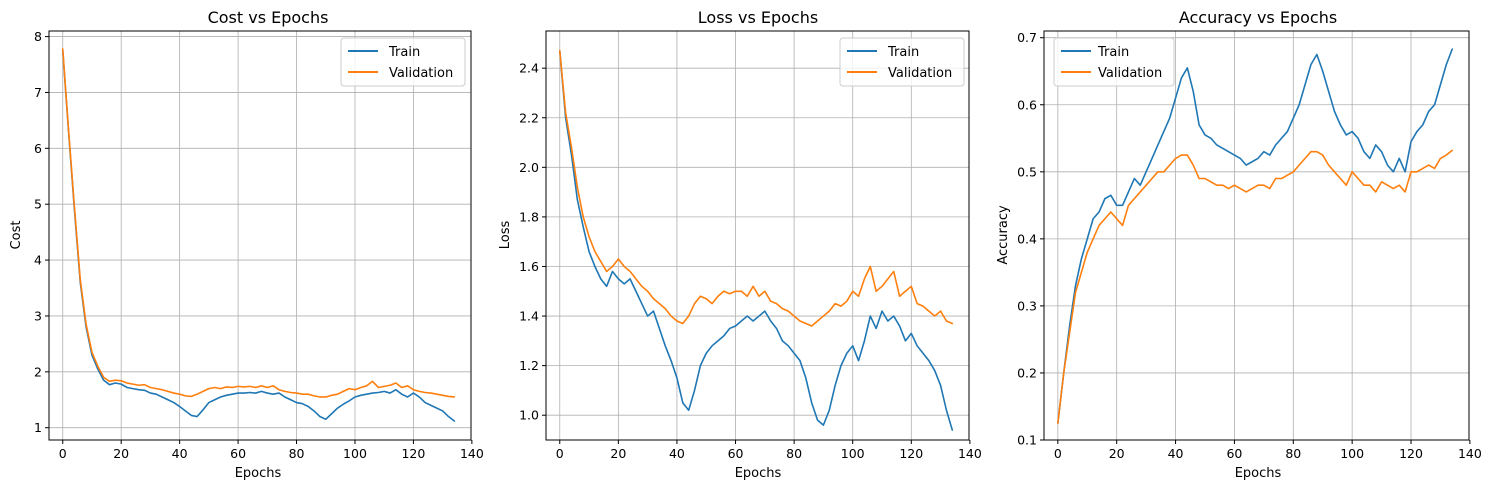 The width and height of the screenshot is (1489, 490). Describe the element at coordinates (38, 260) in the screenshot. I see `y-tick-label: 4` at that location.